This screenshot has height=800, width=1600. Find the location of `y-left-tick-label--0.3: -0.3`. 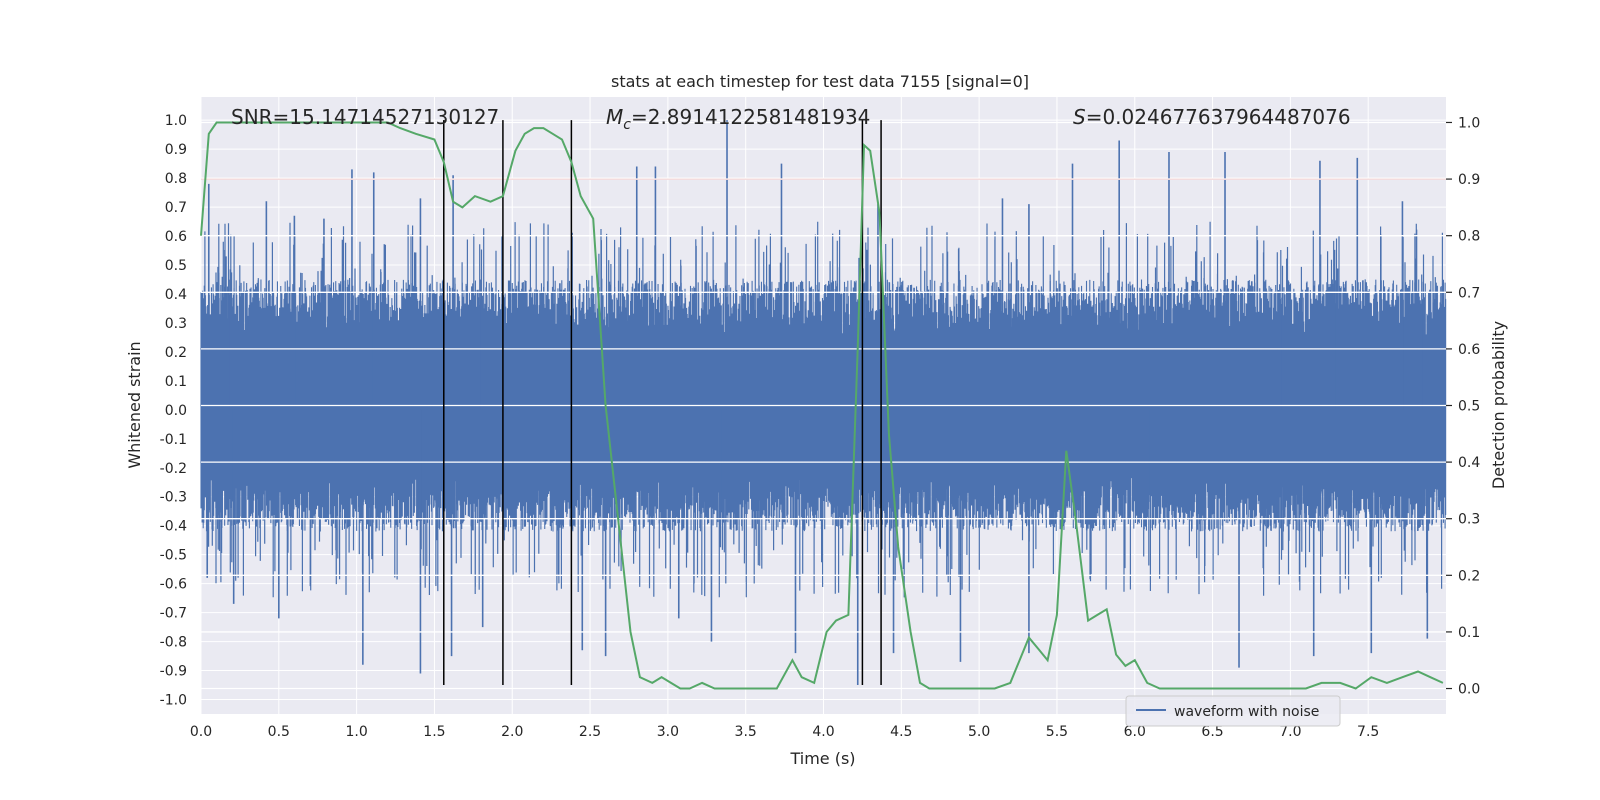

y-left-tick-label--0.3: -0.3 is located at coordinates (173, 498).